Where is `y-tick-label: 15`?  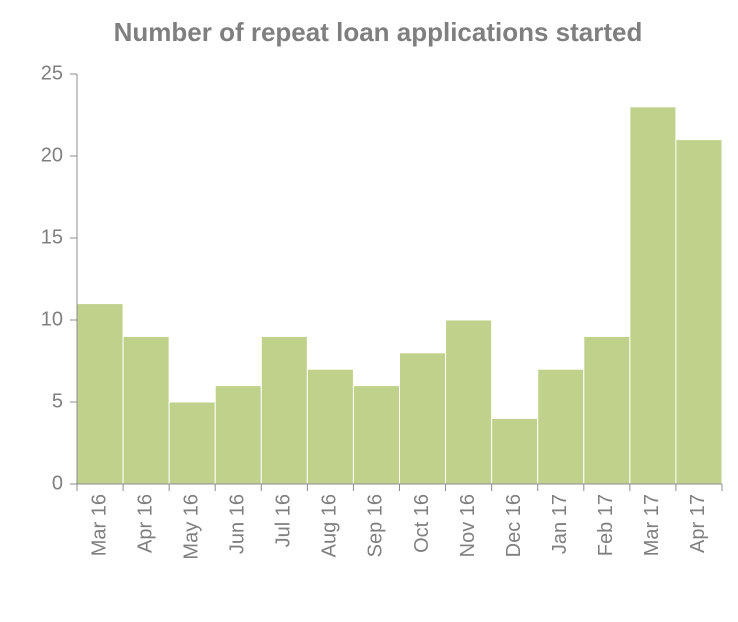
y-tick-label: 15 is located at coordinates (52, 237).